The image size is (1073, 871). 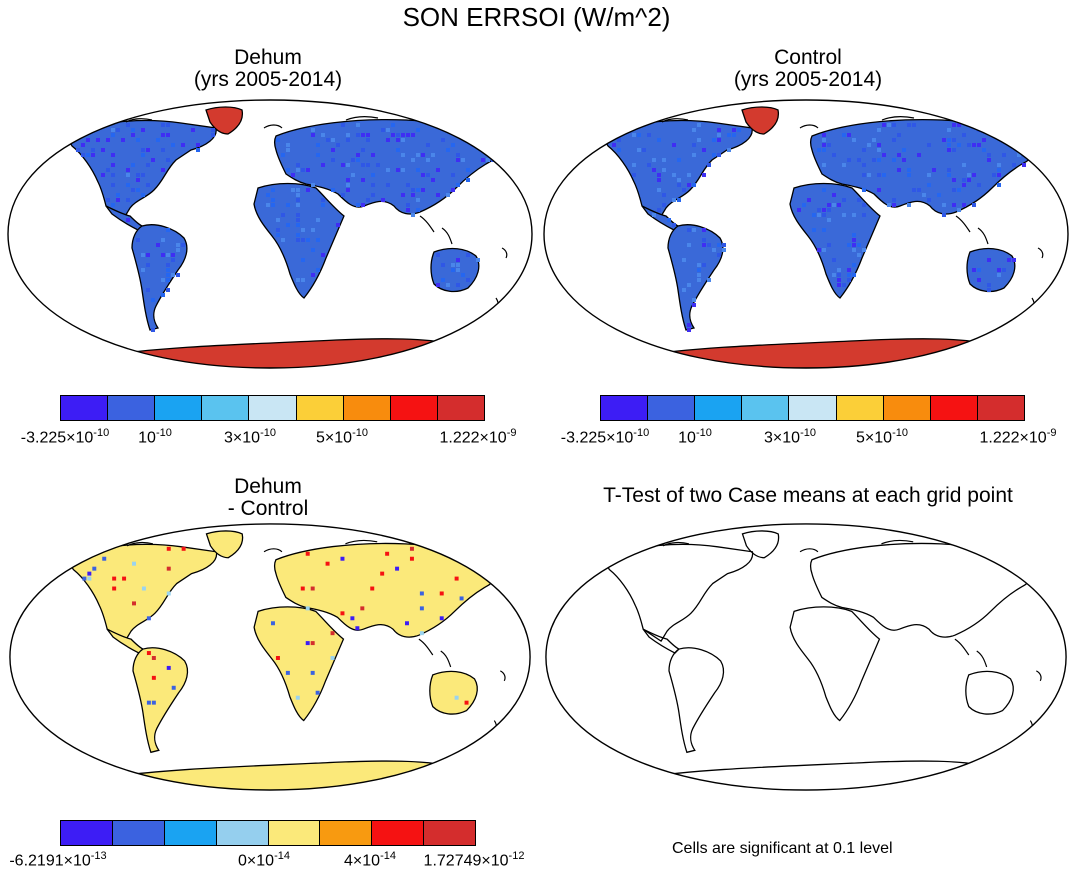 I want to click on colorbar-box, so click(x=414, y=408).